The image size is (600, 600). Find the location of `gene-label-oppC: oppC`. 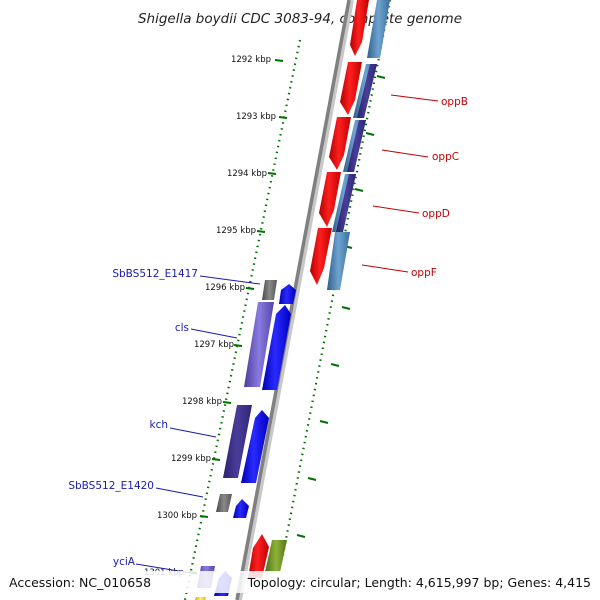

gene-label-oppC: oppC is located at coordinates (445, 157).